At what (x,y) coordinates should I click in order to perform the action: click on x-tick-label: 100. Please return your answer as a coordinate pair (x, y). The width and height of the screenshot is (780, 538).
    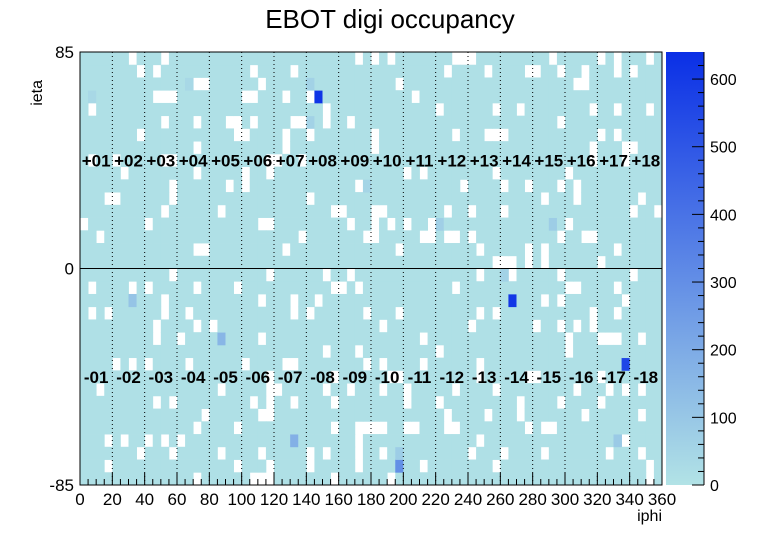
    Looking at the image, I should click on (241, 499).